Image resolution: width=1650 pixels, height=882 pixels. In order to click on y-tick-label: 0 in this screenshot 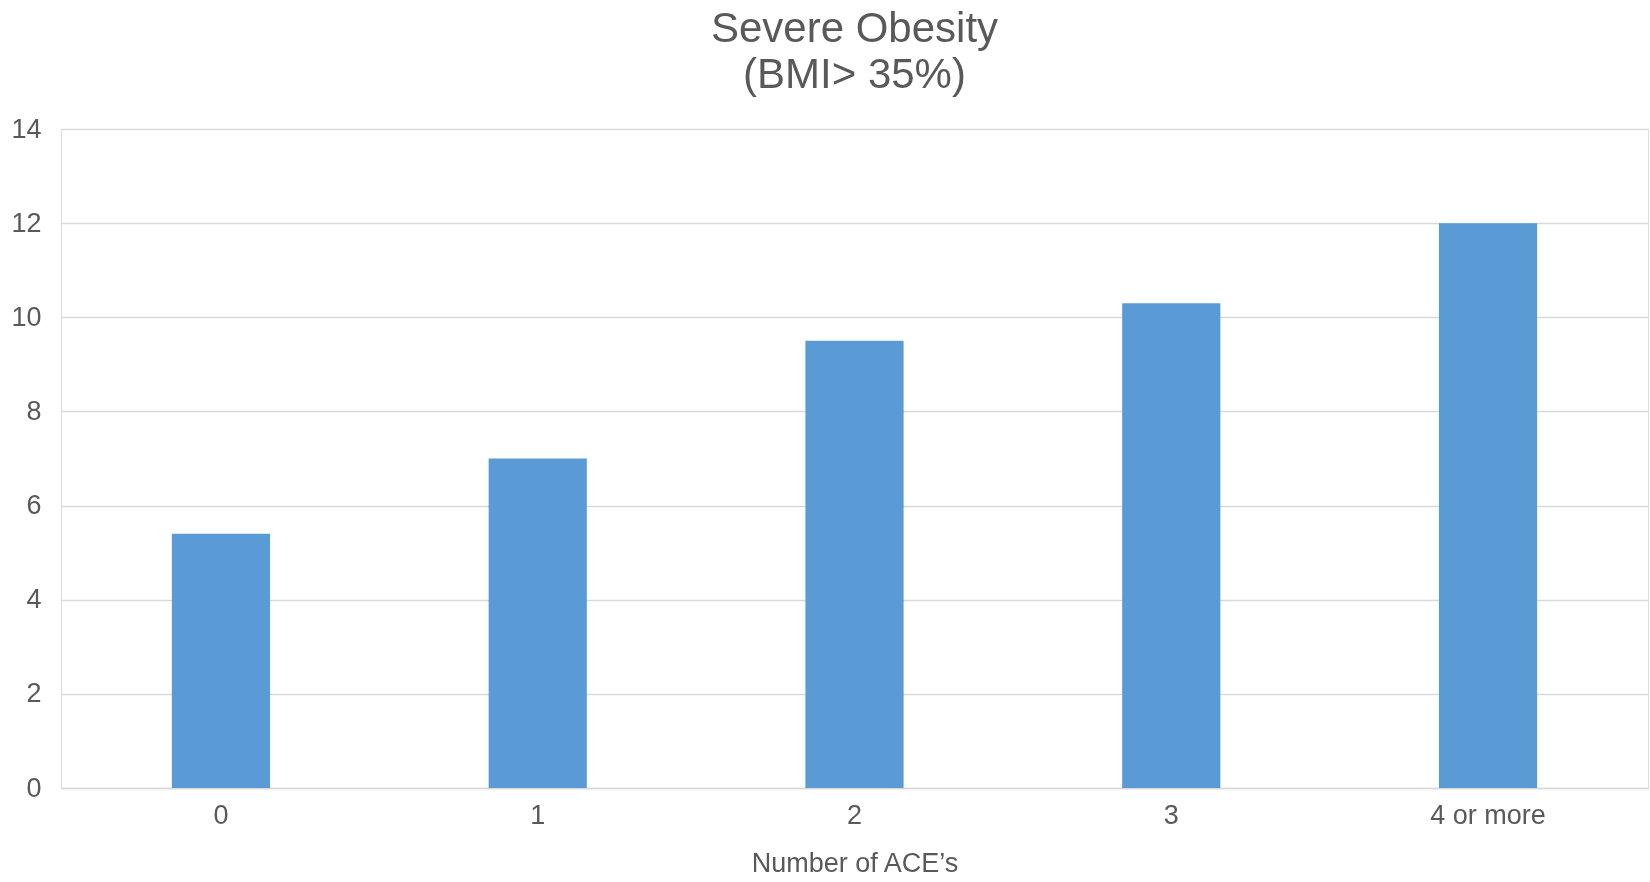, I will do `click(34, 787)`.